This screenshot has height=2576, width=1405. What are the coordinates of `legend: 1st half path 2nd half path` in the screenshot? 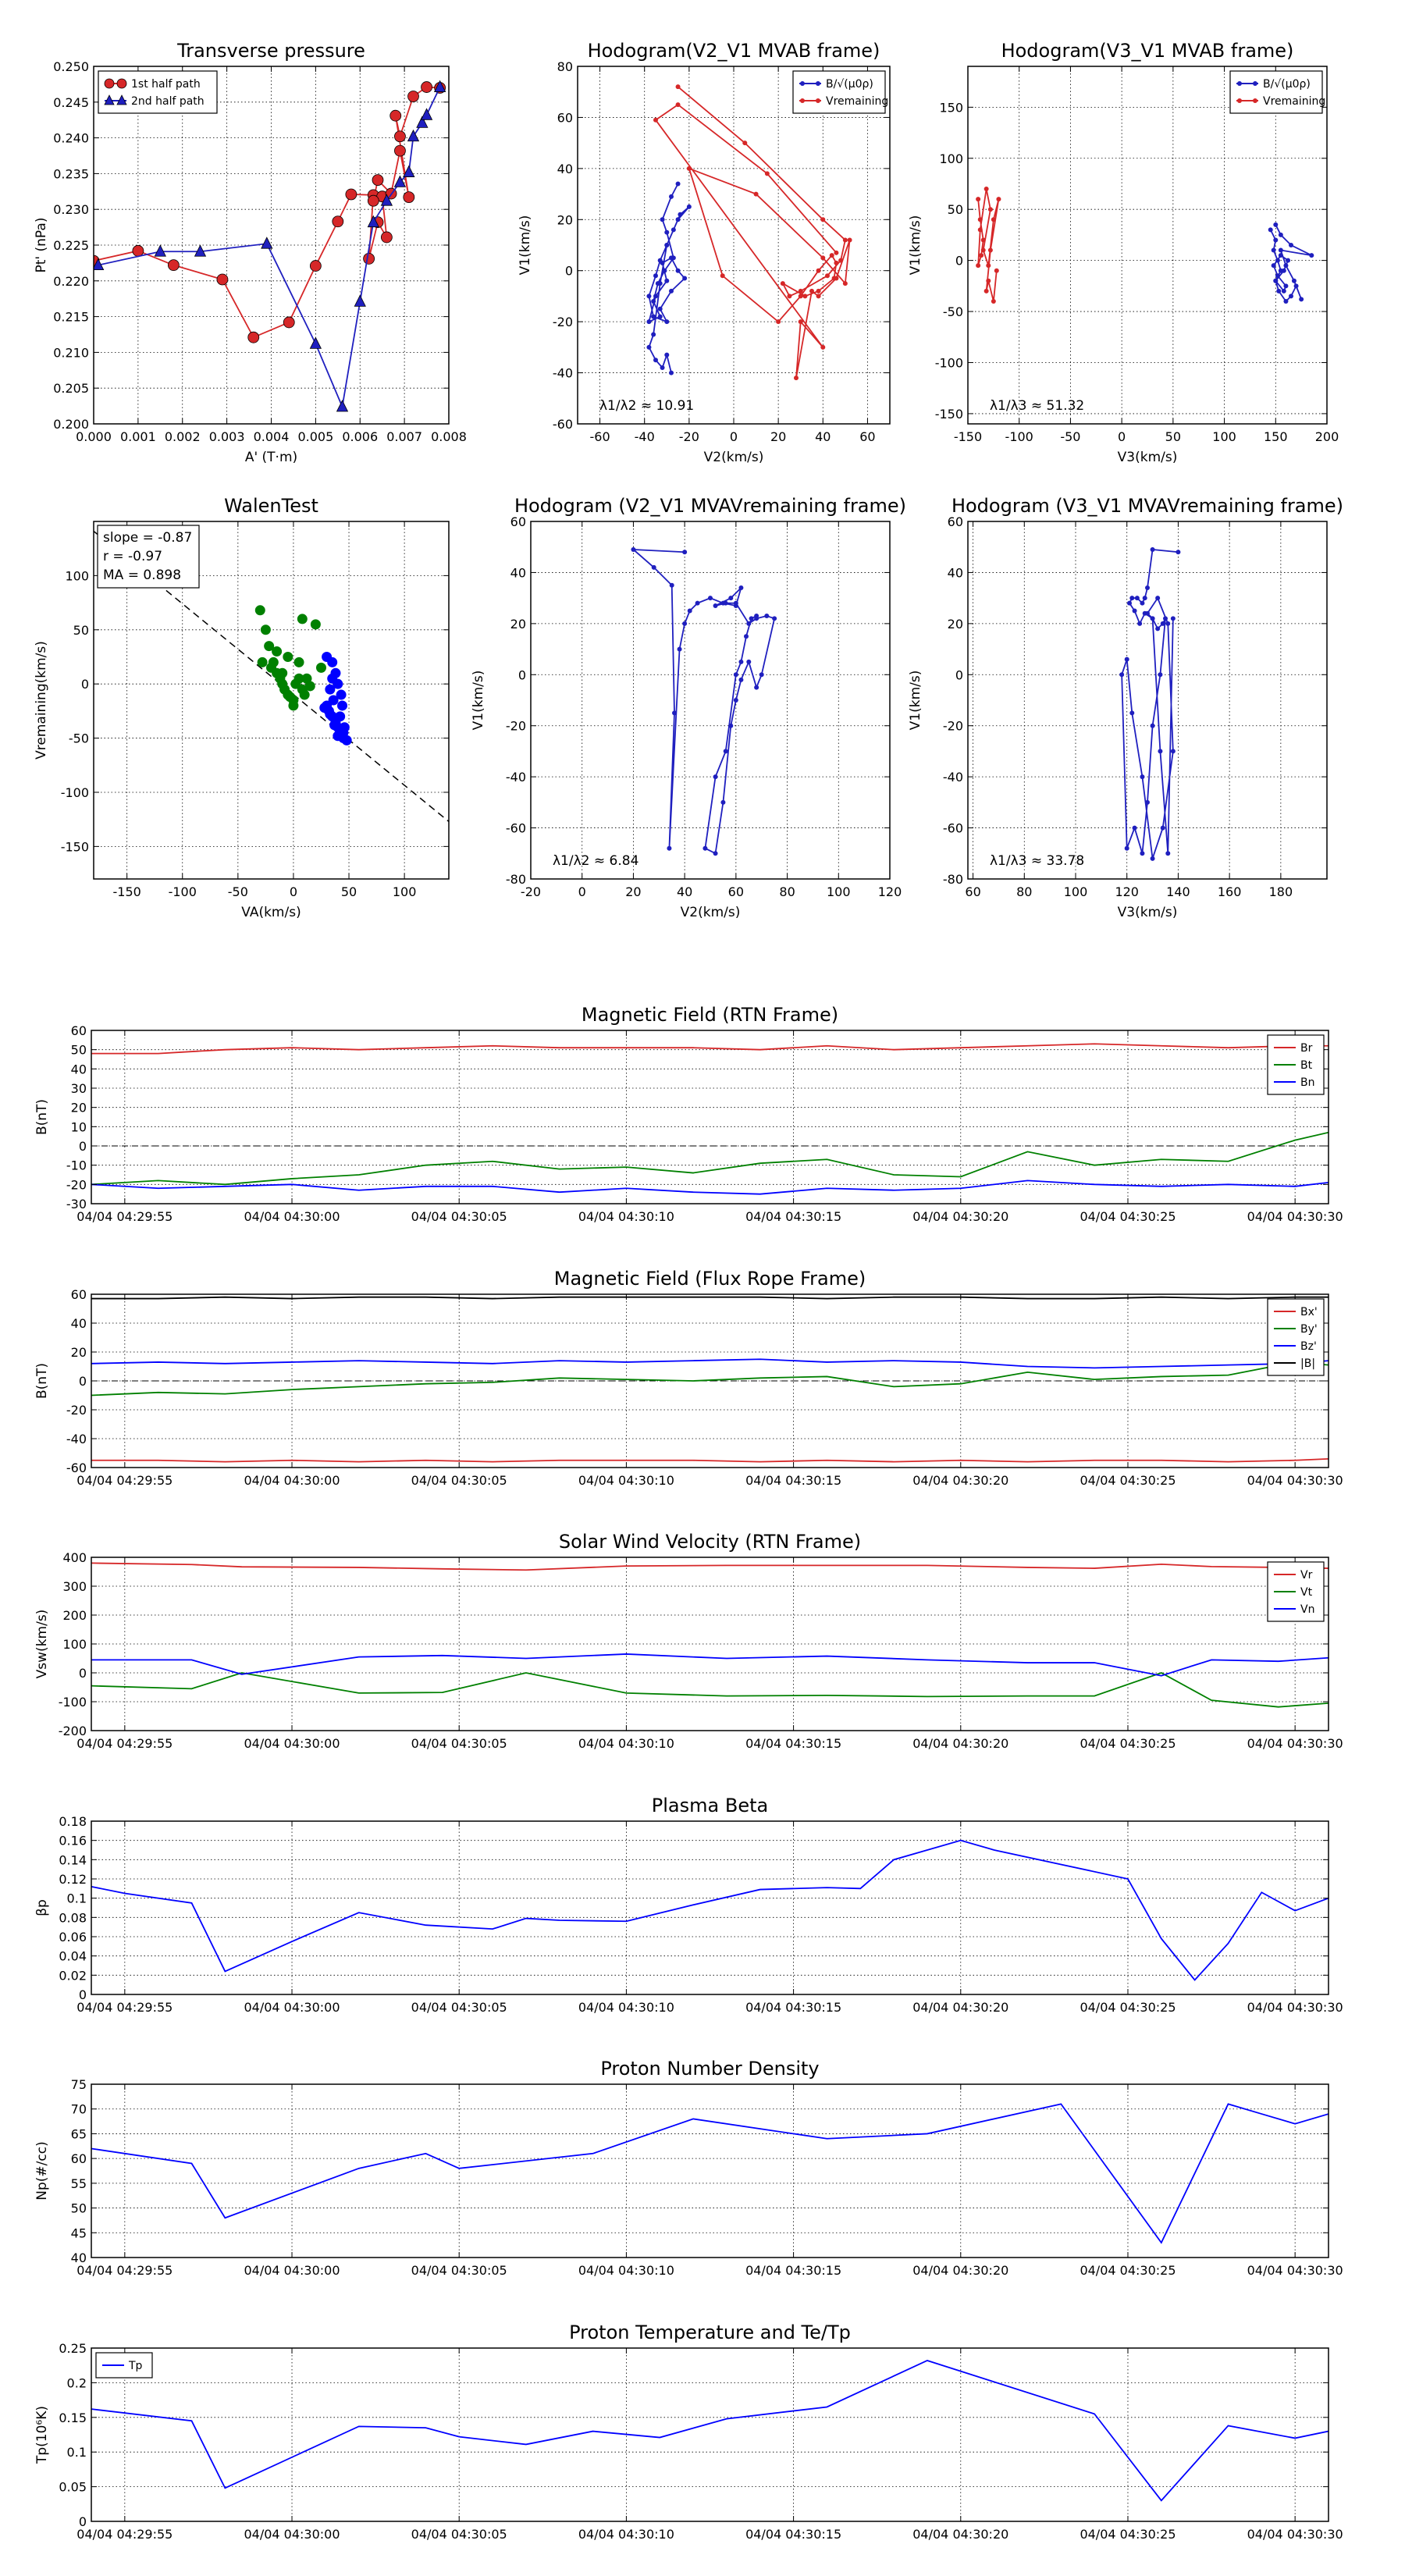 It's located at (158, 92).